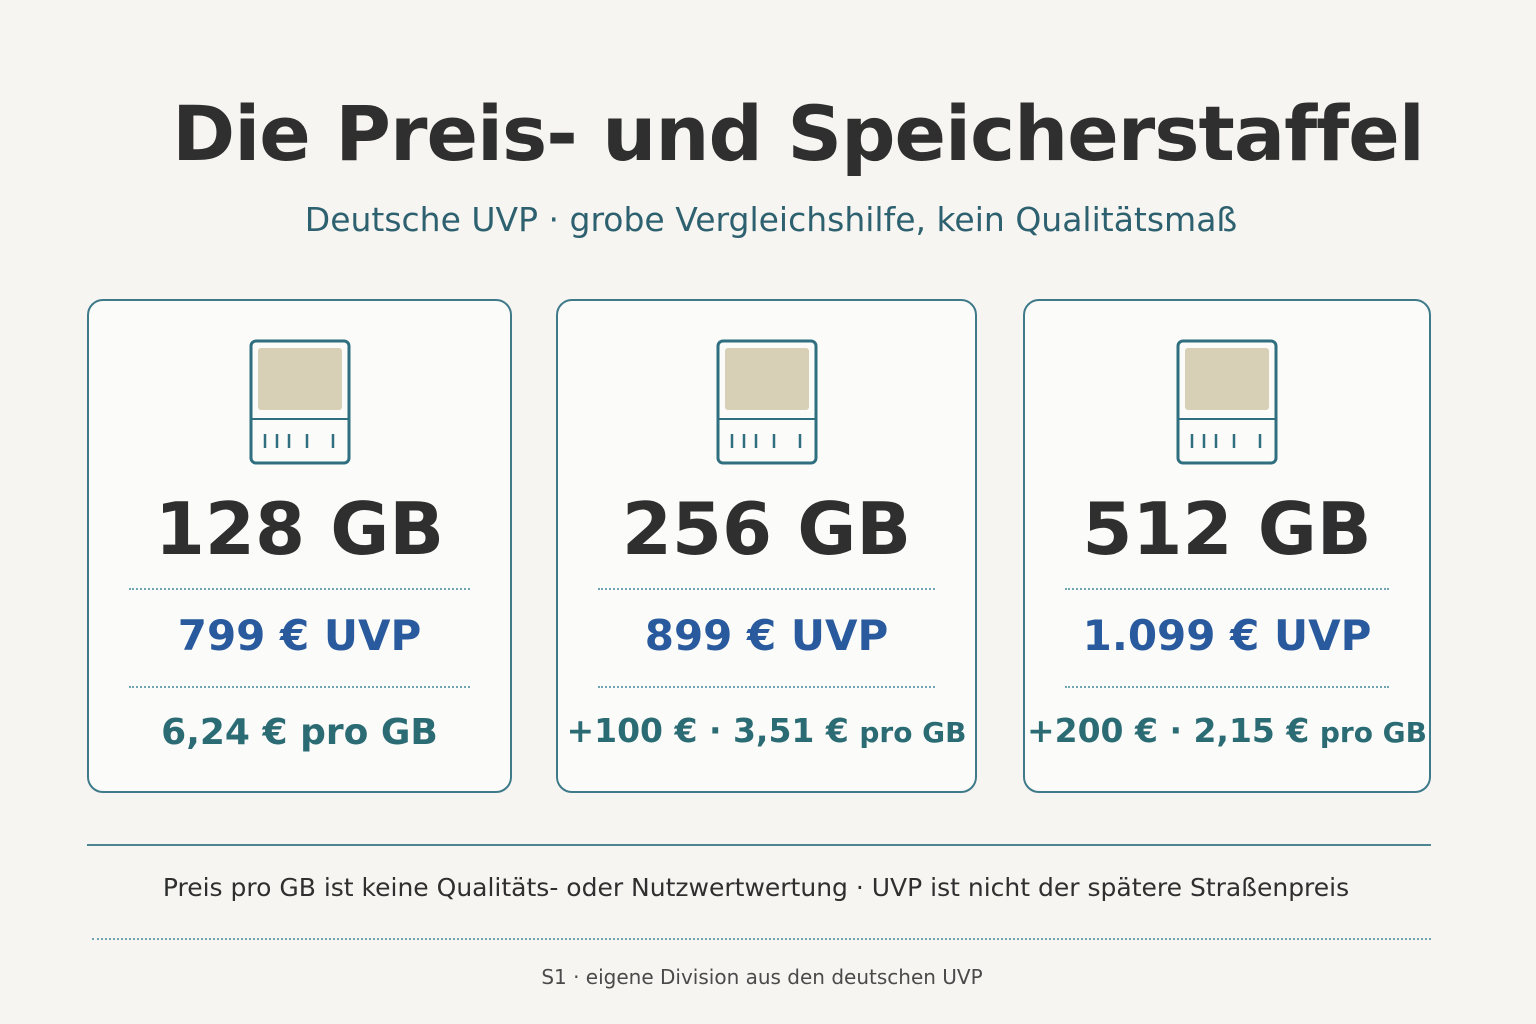 This screenshot has height=1024, width=1536. I want to click on page-title: Die Preis- und Speicherstaffel, so click(798, 133).